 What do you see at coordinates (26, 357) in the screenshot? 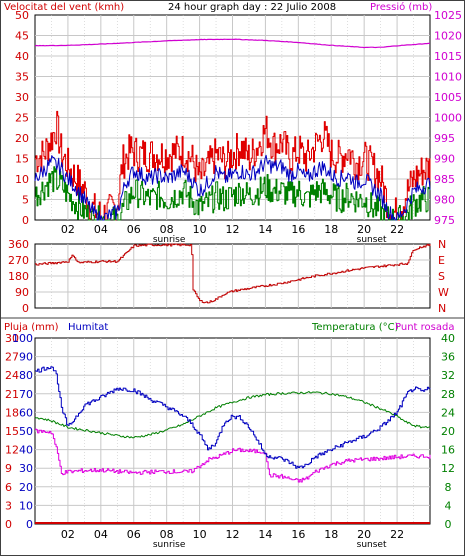
I see `humidity-tick-label: 90` at bounding box center [26, 357].